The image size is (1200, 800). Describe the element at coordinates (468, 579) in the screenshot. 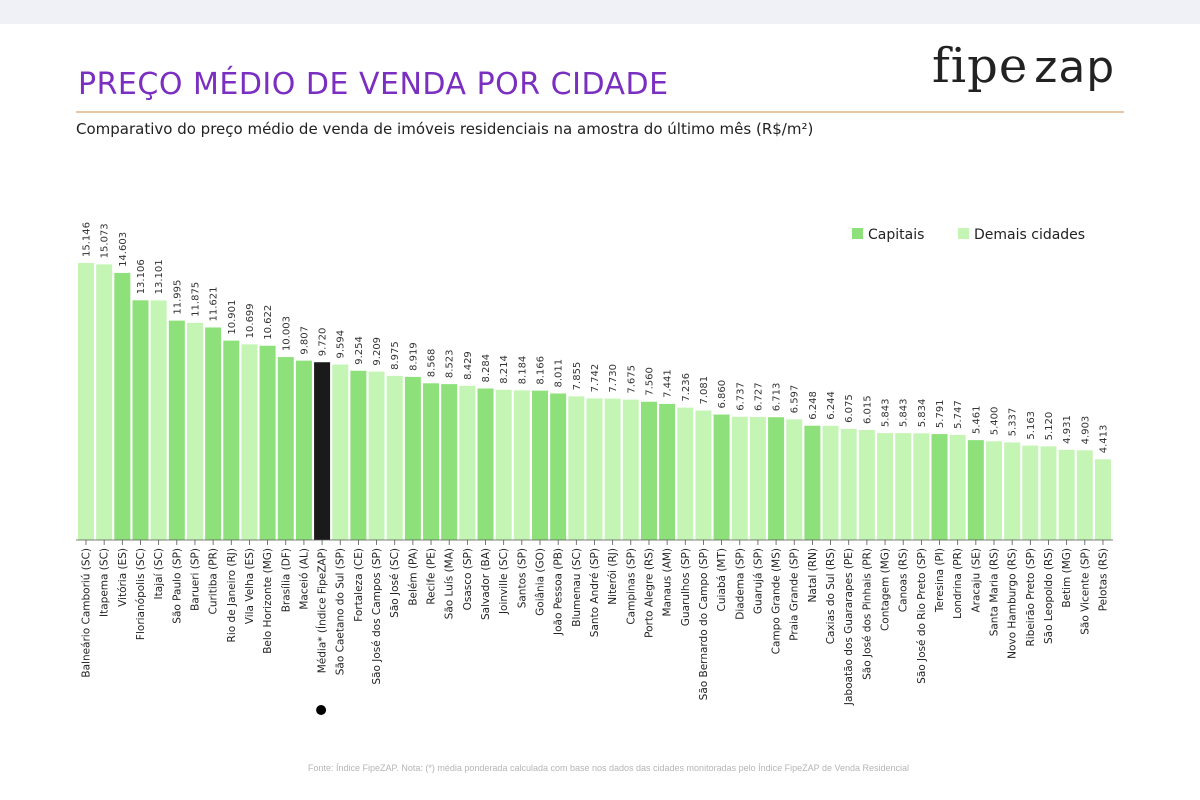

I see `category-label-21: Osasco (SP)` at that location.